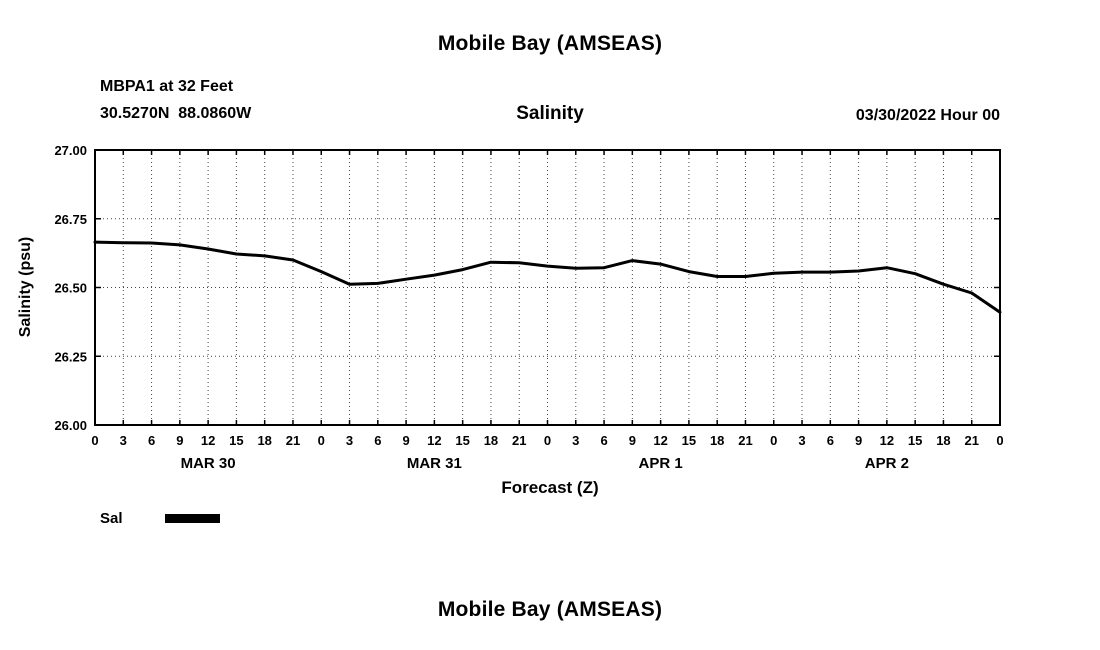 The width and height of the screenshot is (1100, 650). Describe the element at coordinates (550, 487) in the screenshot. I see `x-axis-title: Forecast (Z)` at that location.